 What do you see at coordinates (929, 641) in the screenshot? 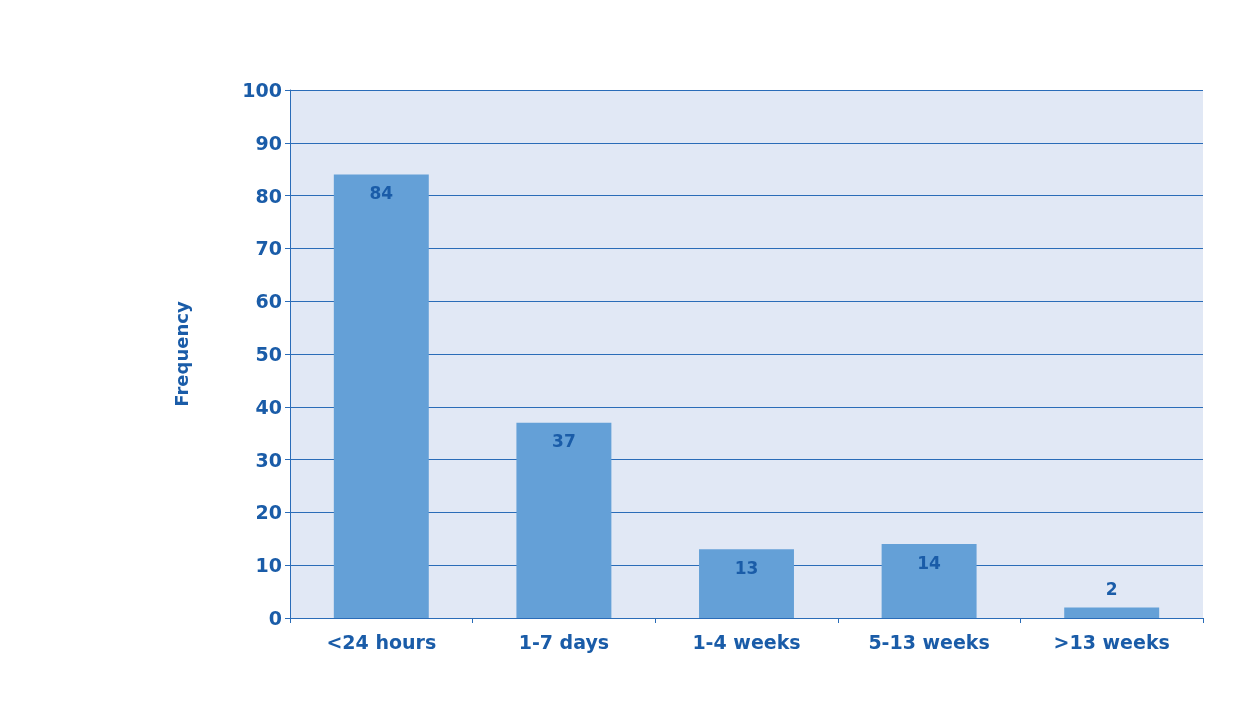
I see `x-tick-label: 5-13 weeks` at bounding box center [929, 641].